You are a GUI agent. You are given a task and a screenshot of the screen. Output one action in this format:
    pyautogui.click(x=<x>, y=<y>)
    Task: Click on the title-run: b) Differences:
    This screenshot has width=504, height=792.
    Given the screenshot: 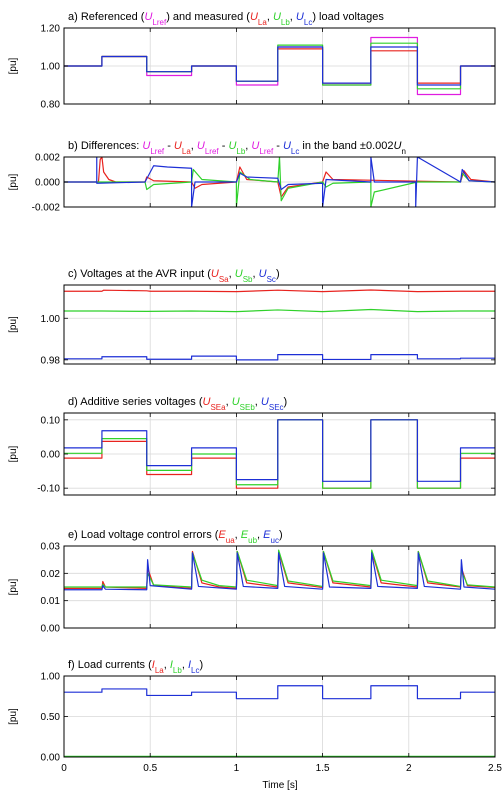 What is the action you would take?
    pyautogui.click(x=105, y=146)
    